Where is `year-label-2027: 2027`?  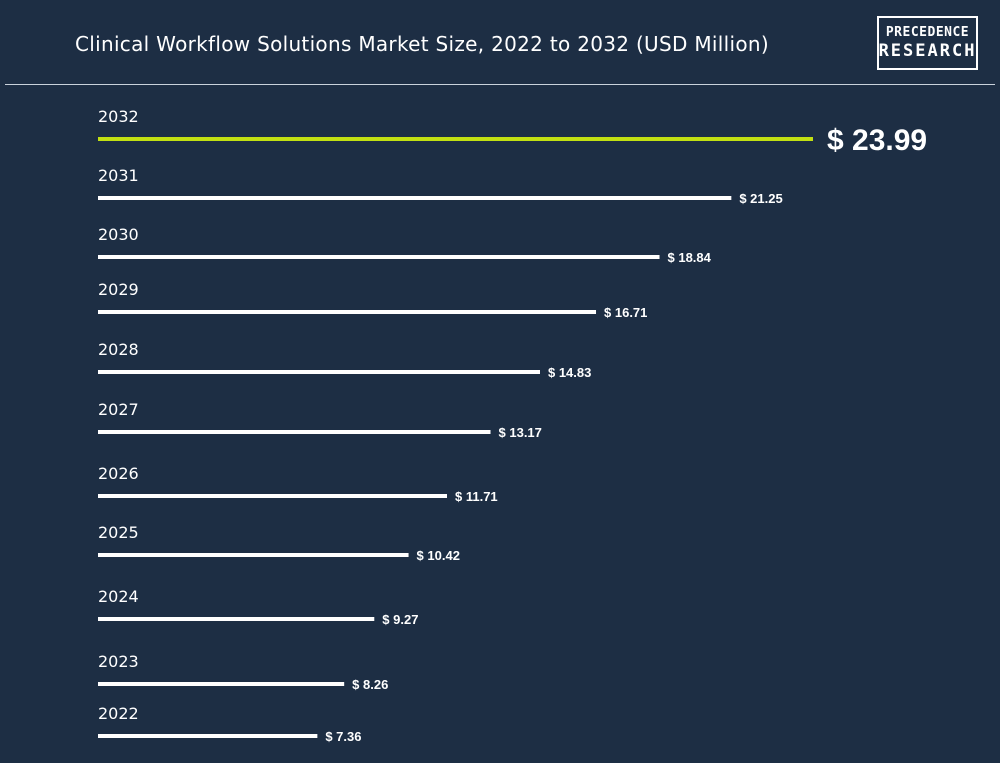 year-label-2027: 2027 is located at coordinates (118, 409).